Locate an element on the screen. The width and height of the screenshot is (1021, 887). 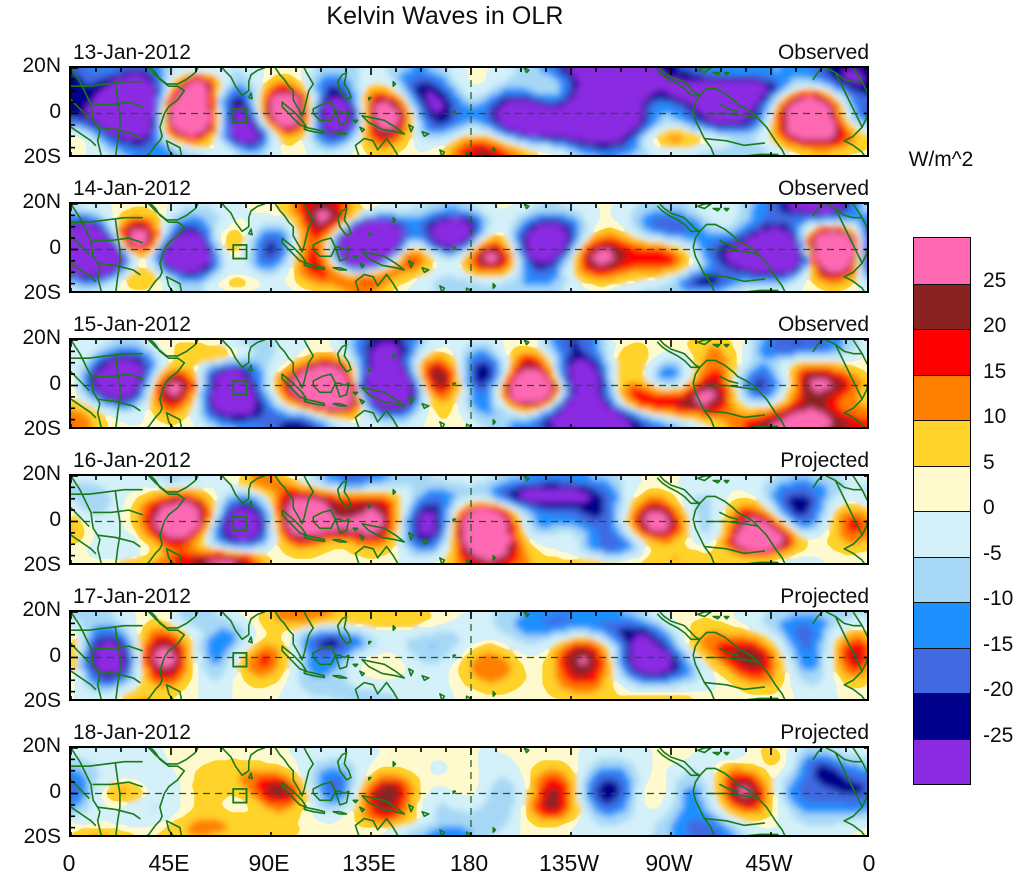
map-panel-3: 15-Jan-2012 Observed 20N 0 20S is located at coordinates (510, 376).